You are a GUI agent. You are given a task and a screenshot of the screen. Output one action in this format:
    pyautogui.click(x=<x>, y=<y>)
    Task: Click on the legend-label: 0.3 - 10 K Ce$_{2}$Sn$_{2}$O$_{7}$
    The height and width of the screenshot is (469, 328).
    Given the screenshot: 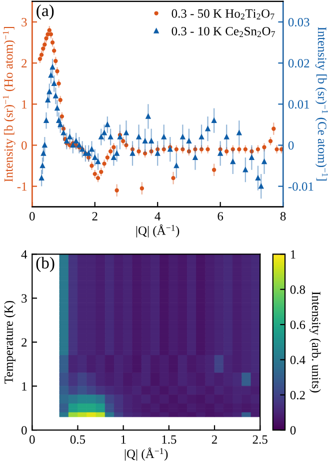 What is the action you would take?
    pyautogui.click(x=223, y=31)
    